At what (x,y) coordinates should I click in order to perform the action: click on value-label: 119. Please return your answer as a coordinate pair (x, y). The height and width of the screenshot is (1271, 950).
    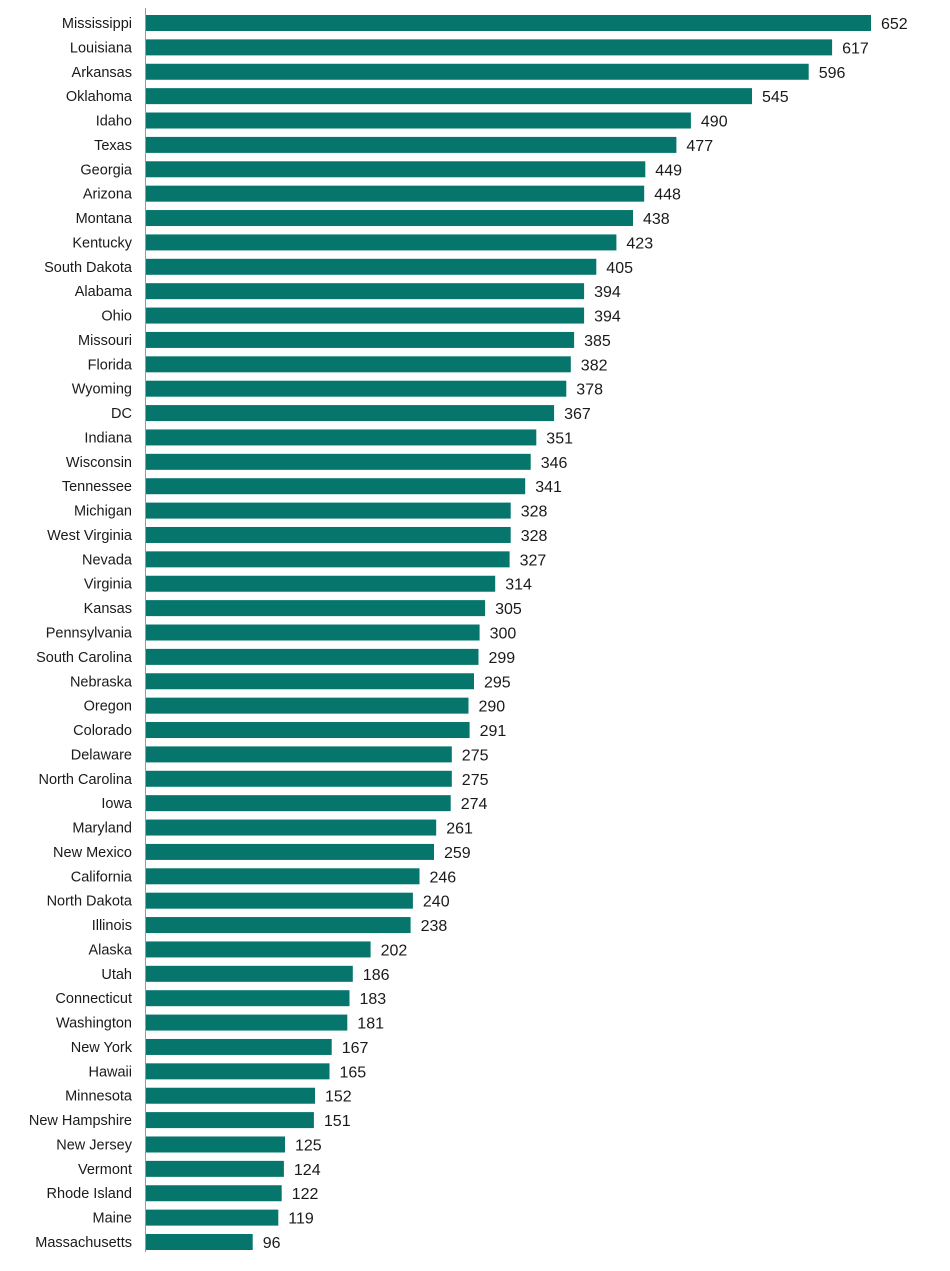
    Looking at the image, I should click on (301, 1219).